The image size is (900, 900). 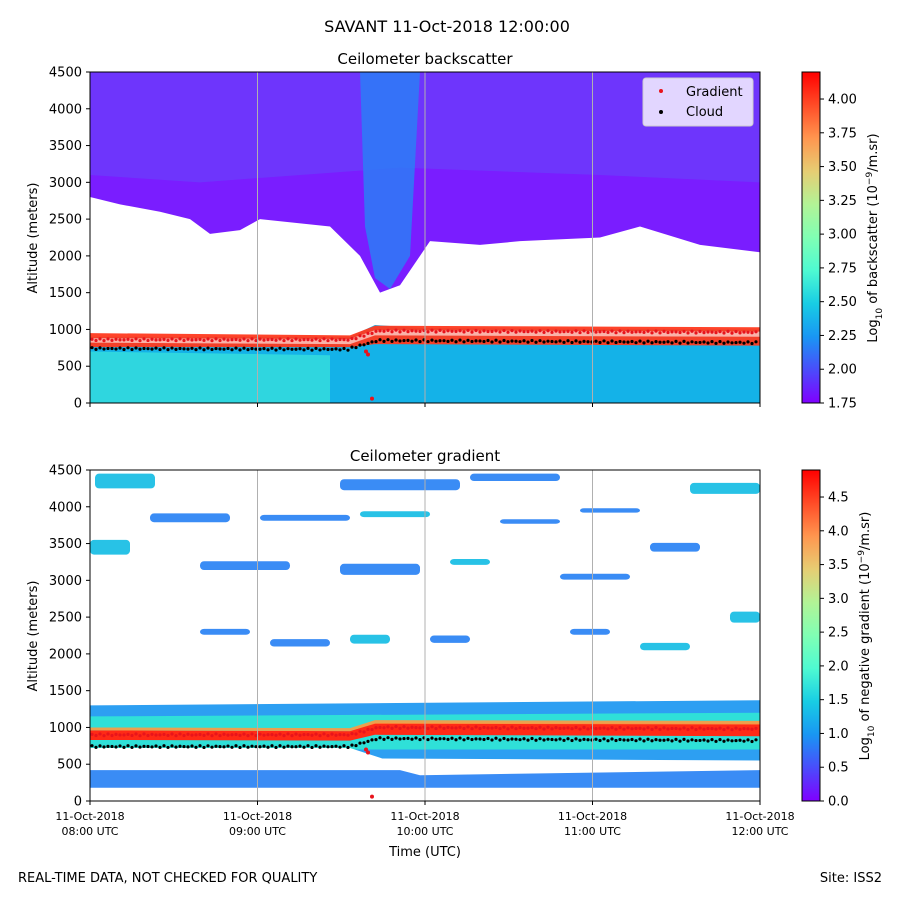 What do you see at coordinates (424, 731) in the screenshot?
I see `gradient-series` at bounding box center [424, 731].